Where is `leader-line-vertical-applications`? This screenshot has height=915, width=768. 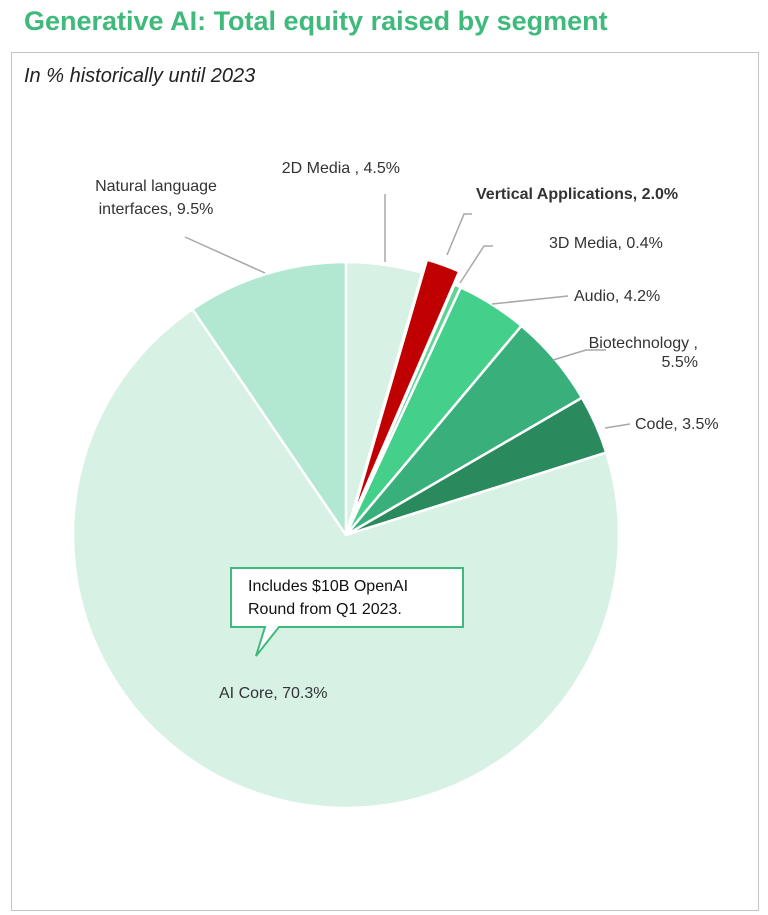
leader-line-vertical-applications is located at coordinates (459, 234).